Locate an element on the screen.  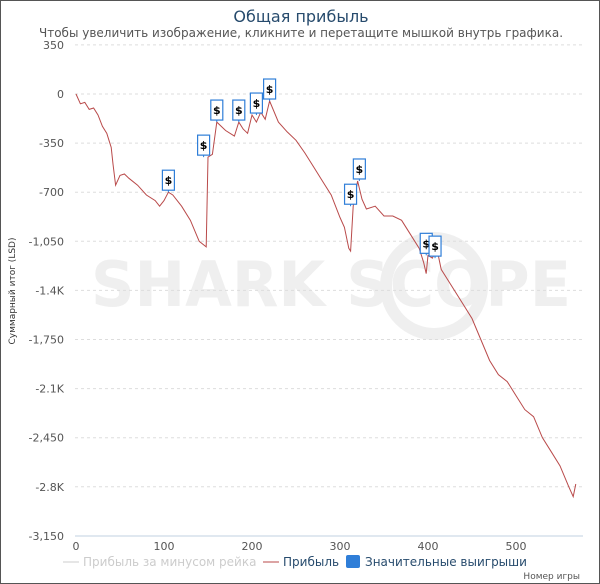
x-tick-label: 400 is located at coordinates (428, 546).